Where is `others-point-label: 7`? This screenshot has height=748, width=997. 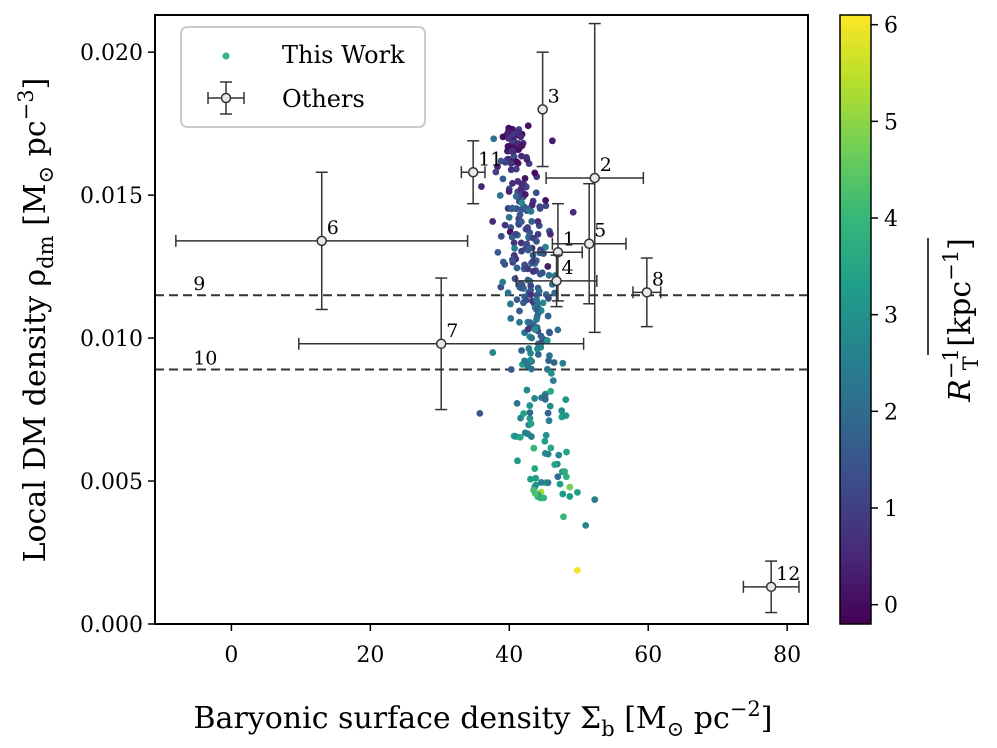
others-point-label: 7 is located at coordinates (452, 331).